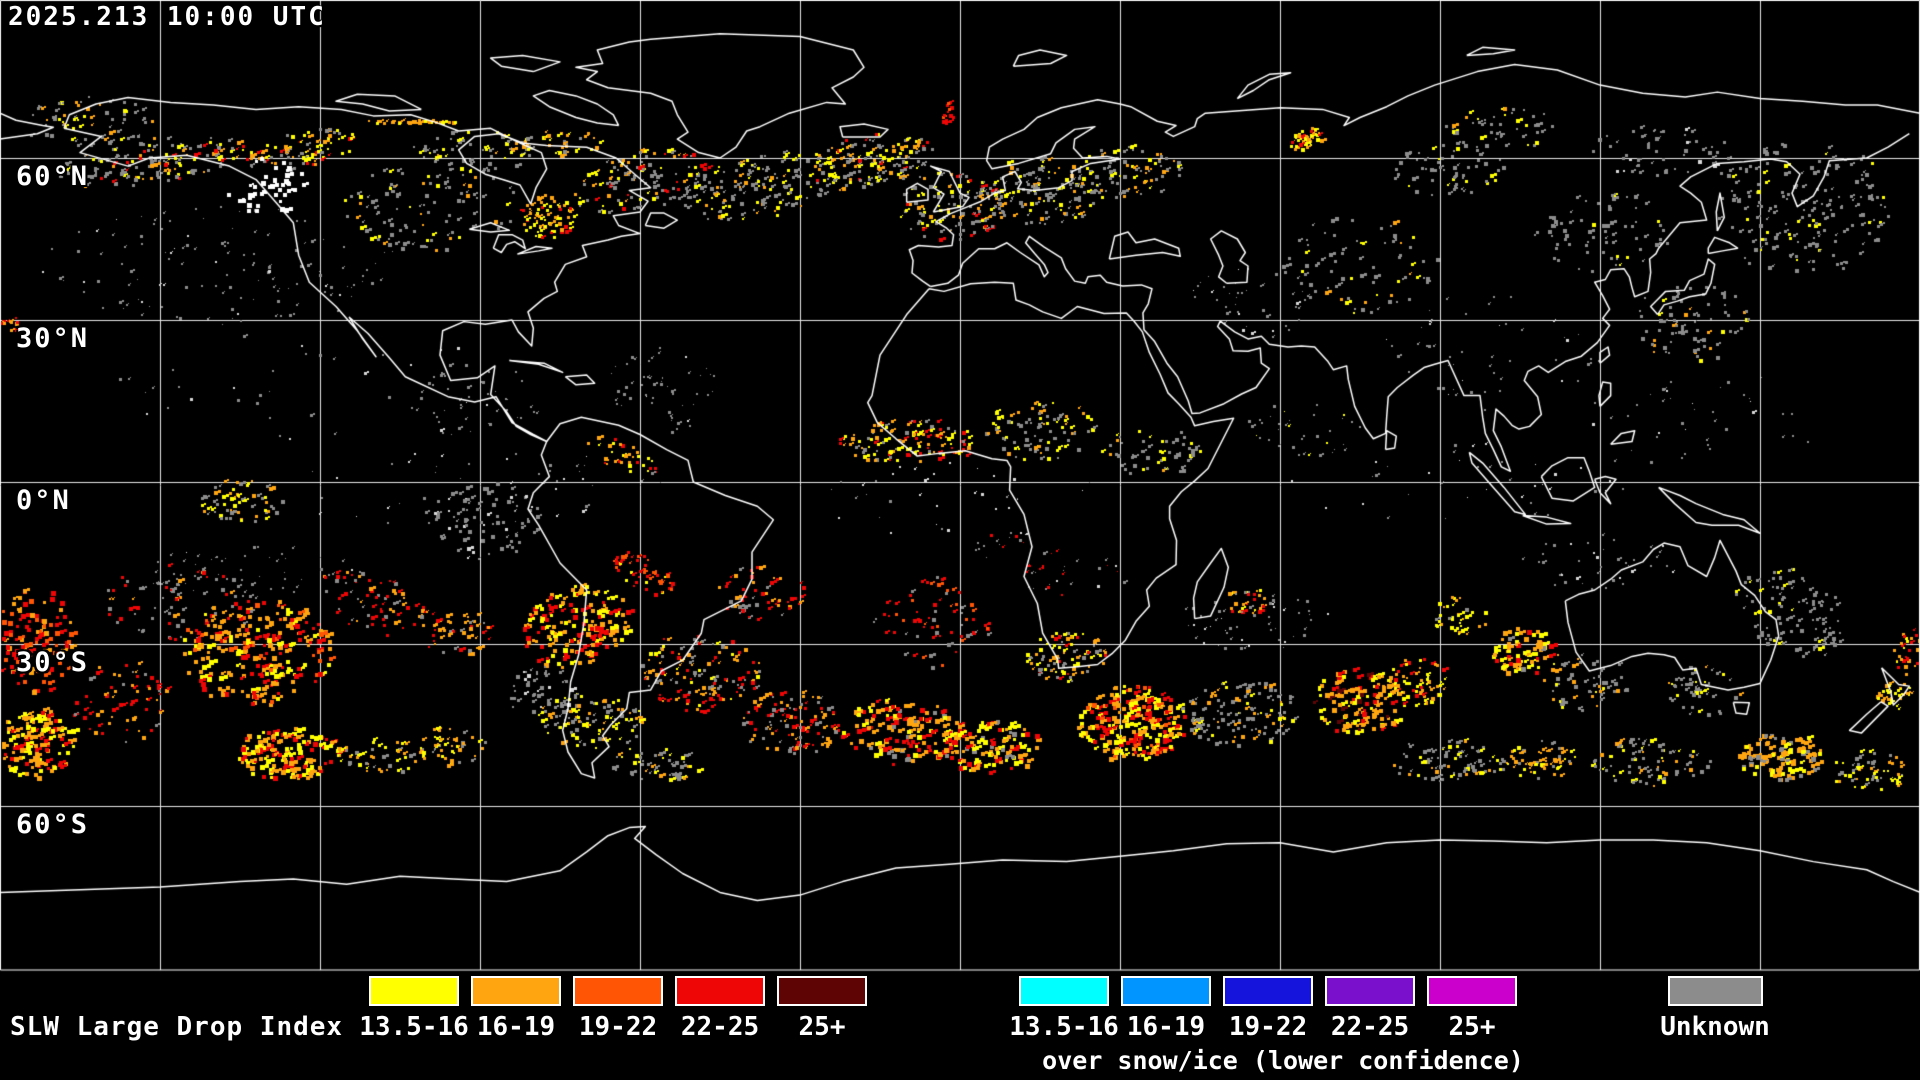 Image resolution: width=1920 pixels, height=1080 pixels. What do you see at coordinates (1283, 1060) in the screenshot?
I see `legend-snow-caption: over snow/ice (lower confidence)` at bounding box center [1283, 1060].